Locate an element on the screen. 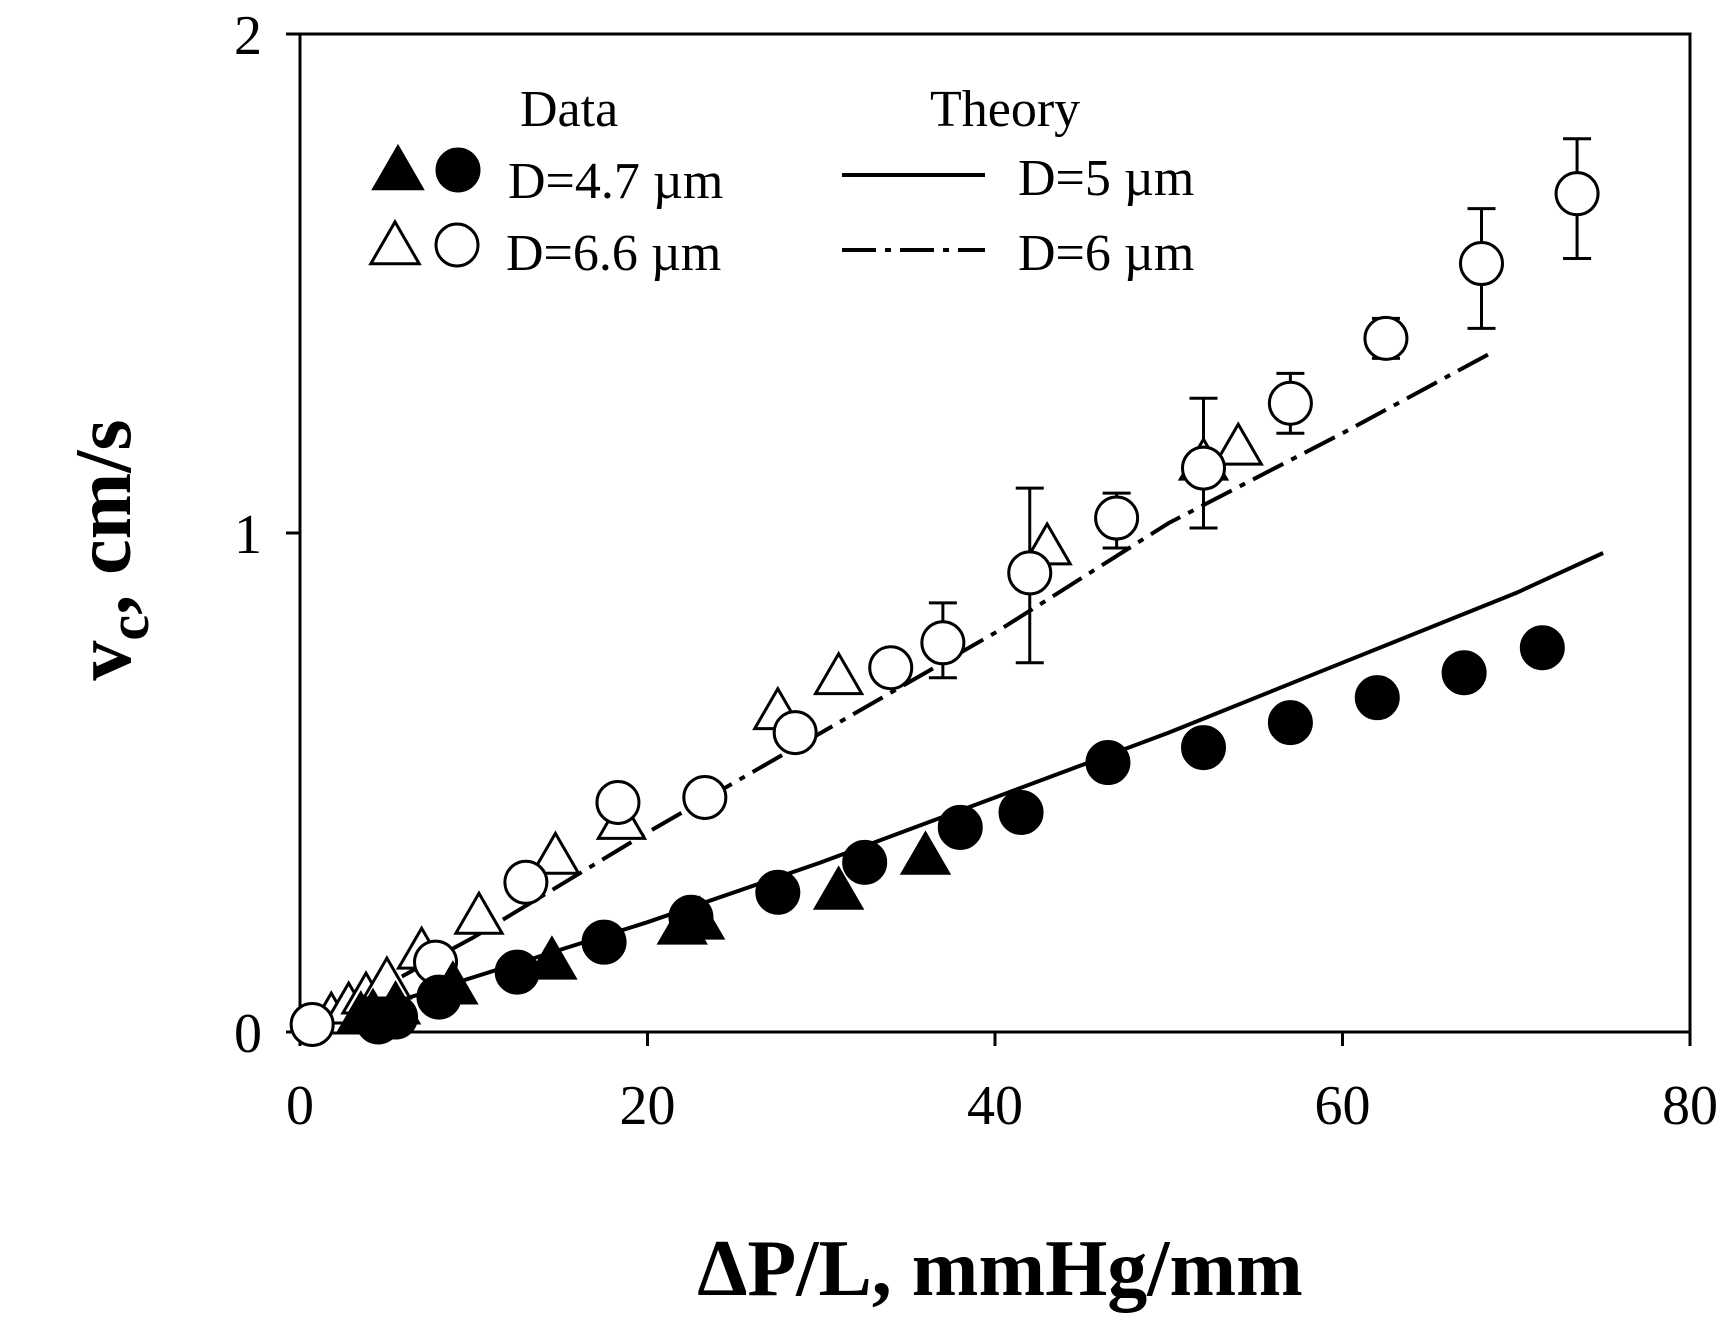  y-axis-title-rest: , cm/s is located at coordinates (104, 517).